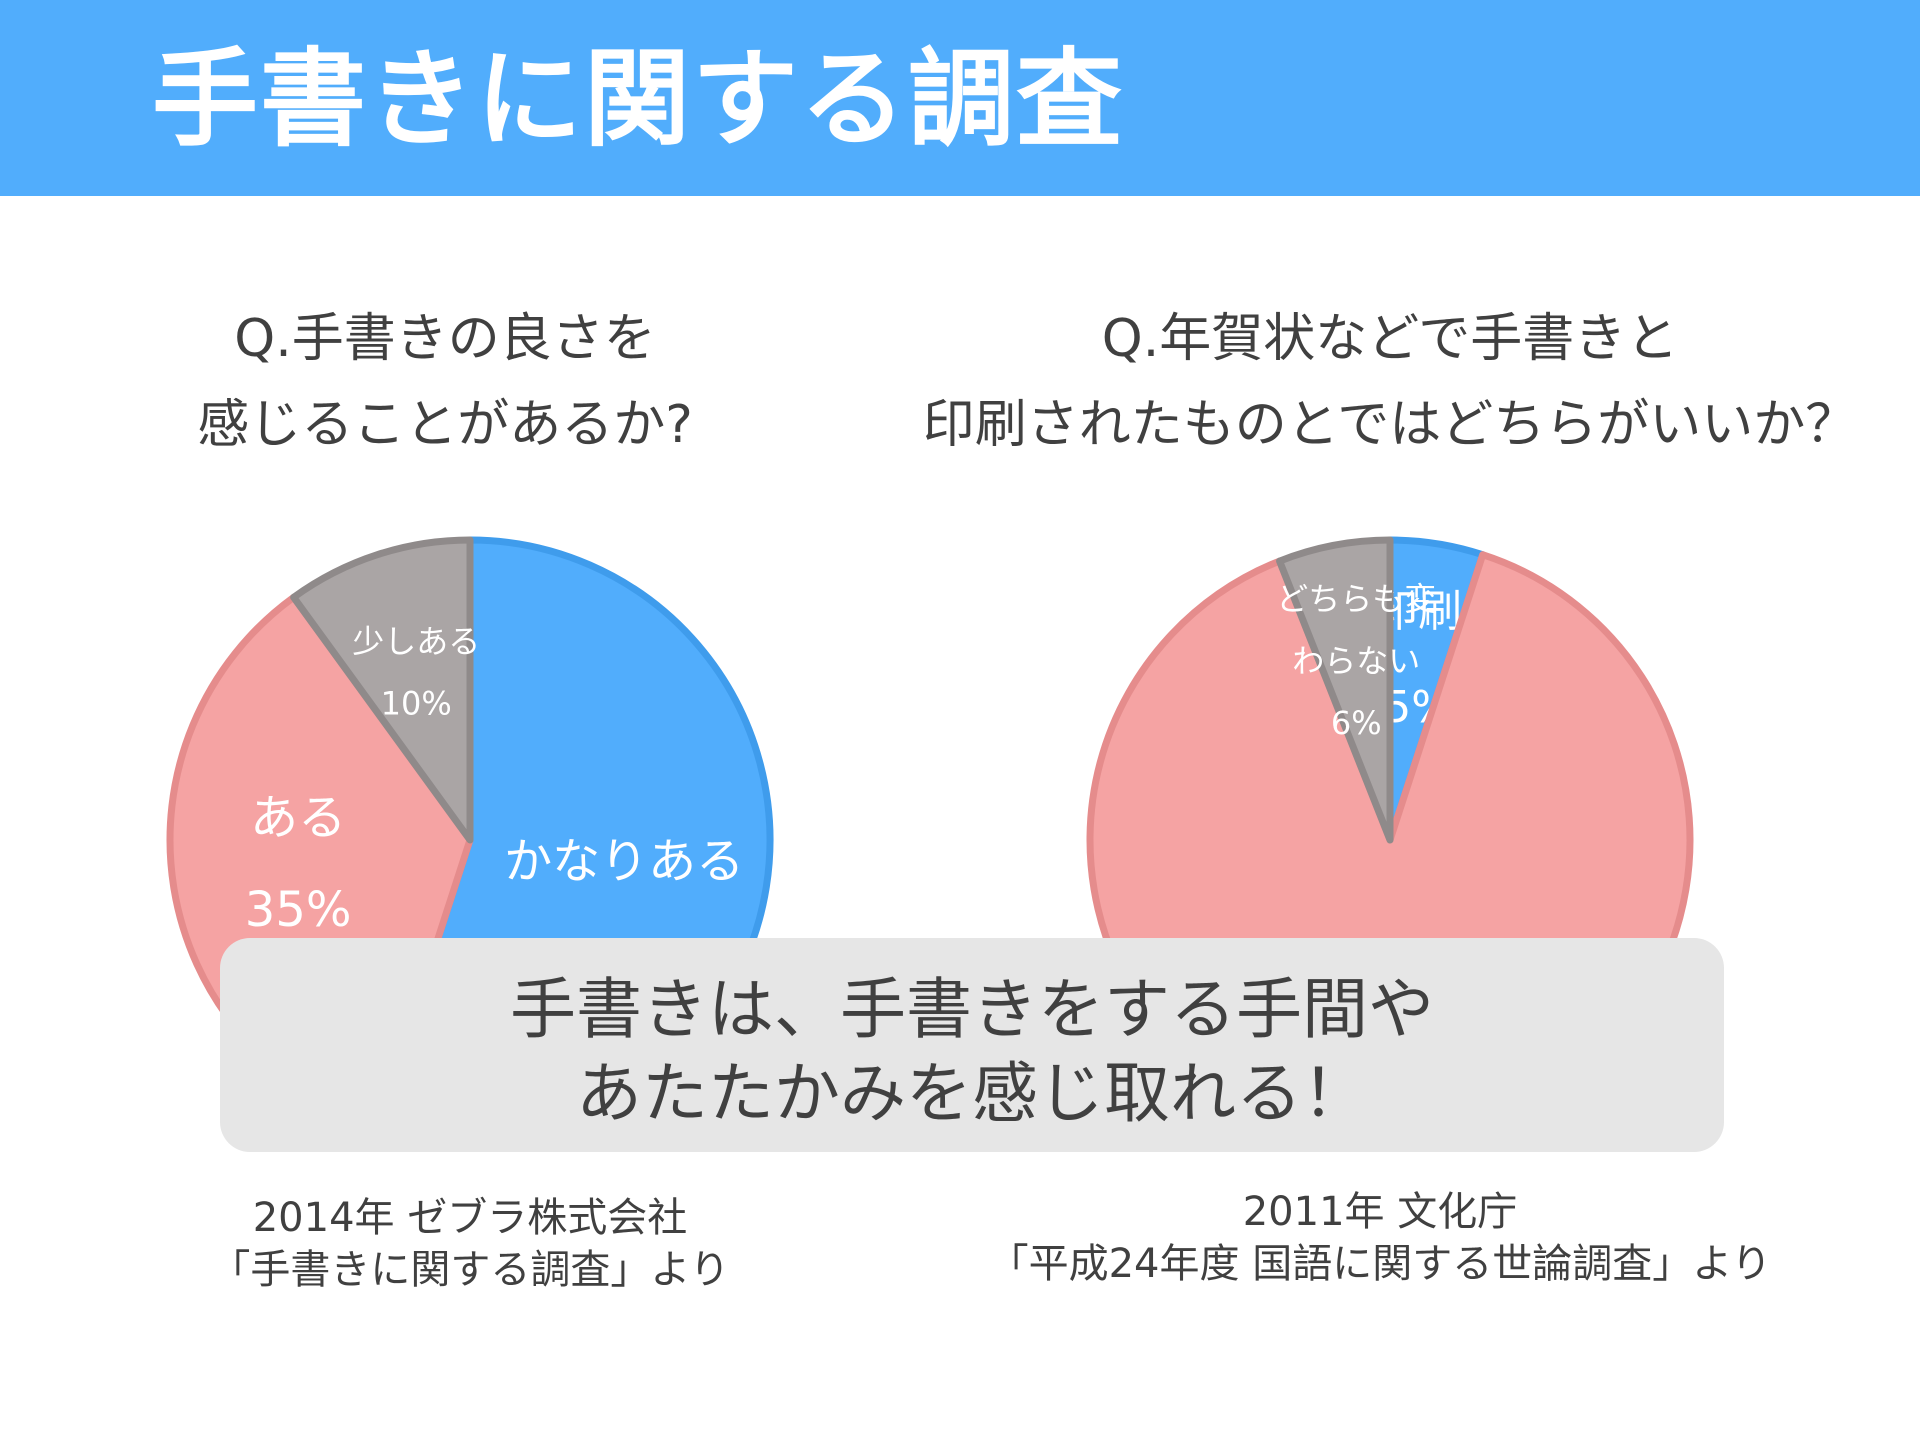 The height and width of the screenshot is (1440, 1920). What do you see at coordinates (1380, 1238) in the screenshot?
I see `source-2: 2011年 文化庁 「平成24年度 国語に関する世論調査」より` at bounding box center [1380, 1238].